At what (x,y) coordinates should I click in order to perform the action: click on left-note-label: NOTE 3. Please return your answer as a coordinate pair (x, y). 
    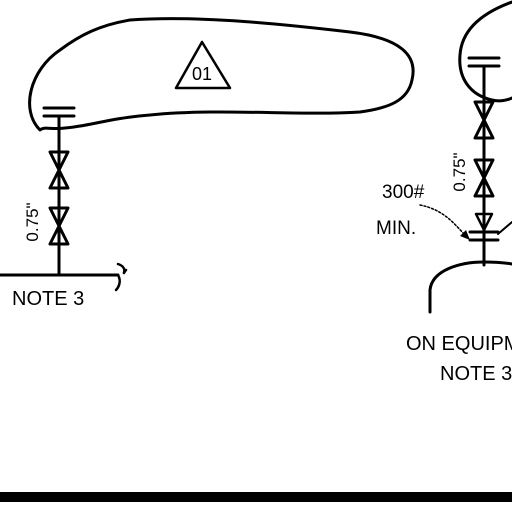
    Looking at the image, I should click on (48, 299).